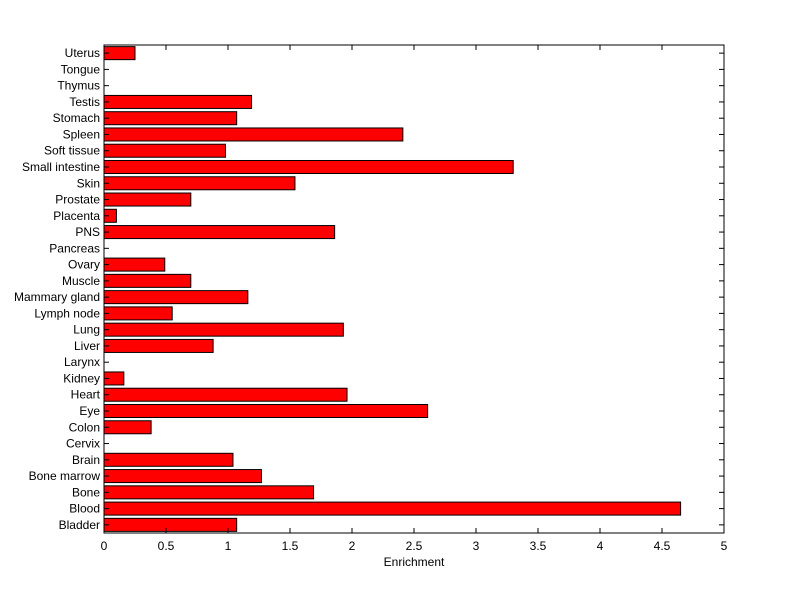 The width and height of the screenshot is (800, 599). Describe the element at coordinates (253, 134) in the screenshot. I see `bar-spleen` at that location.